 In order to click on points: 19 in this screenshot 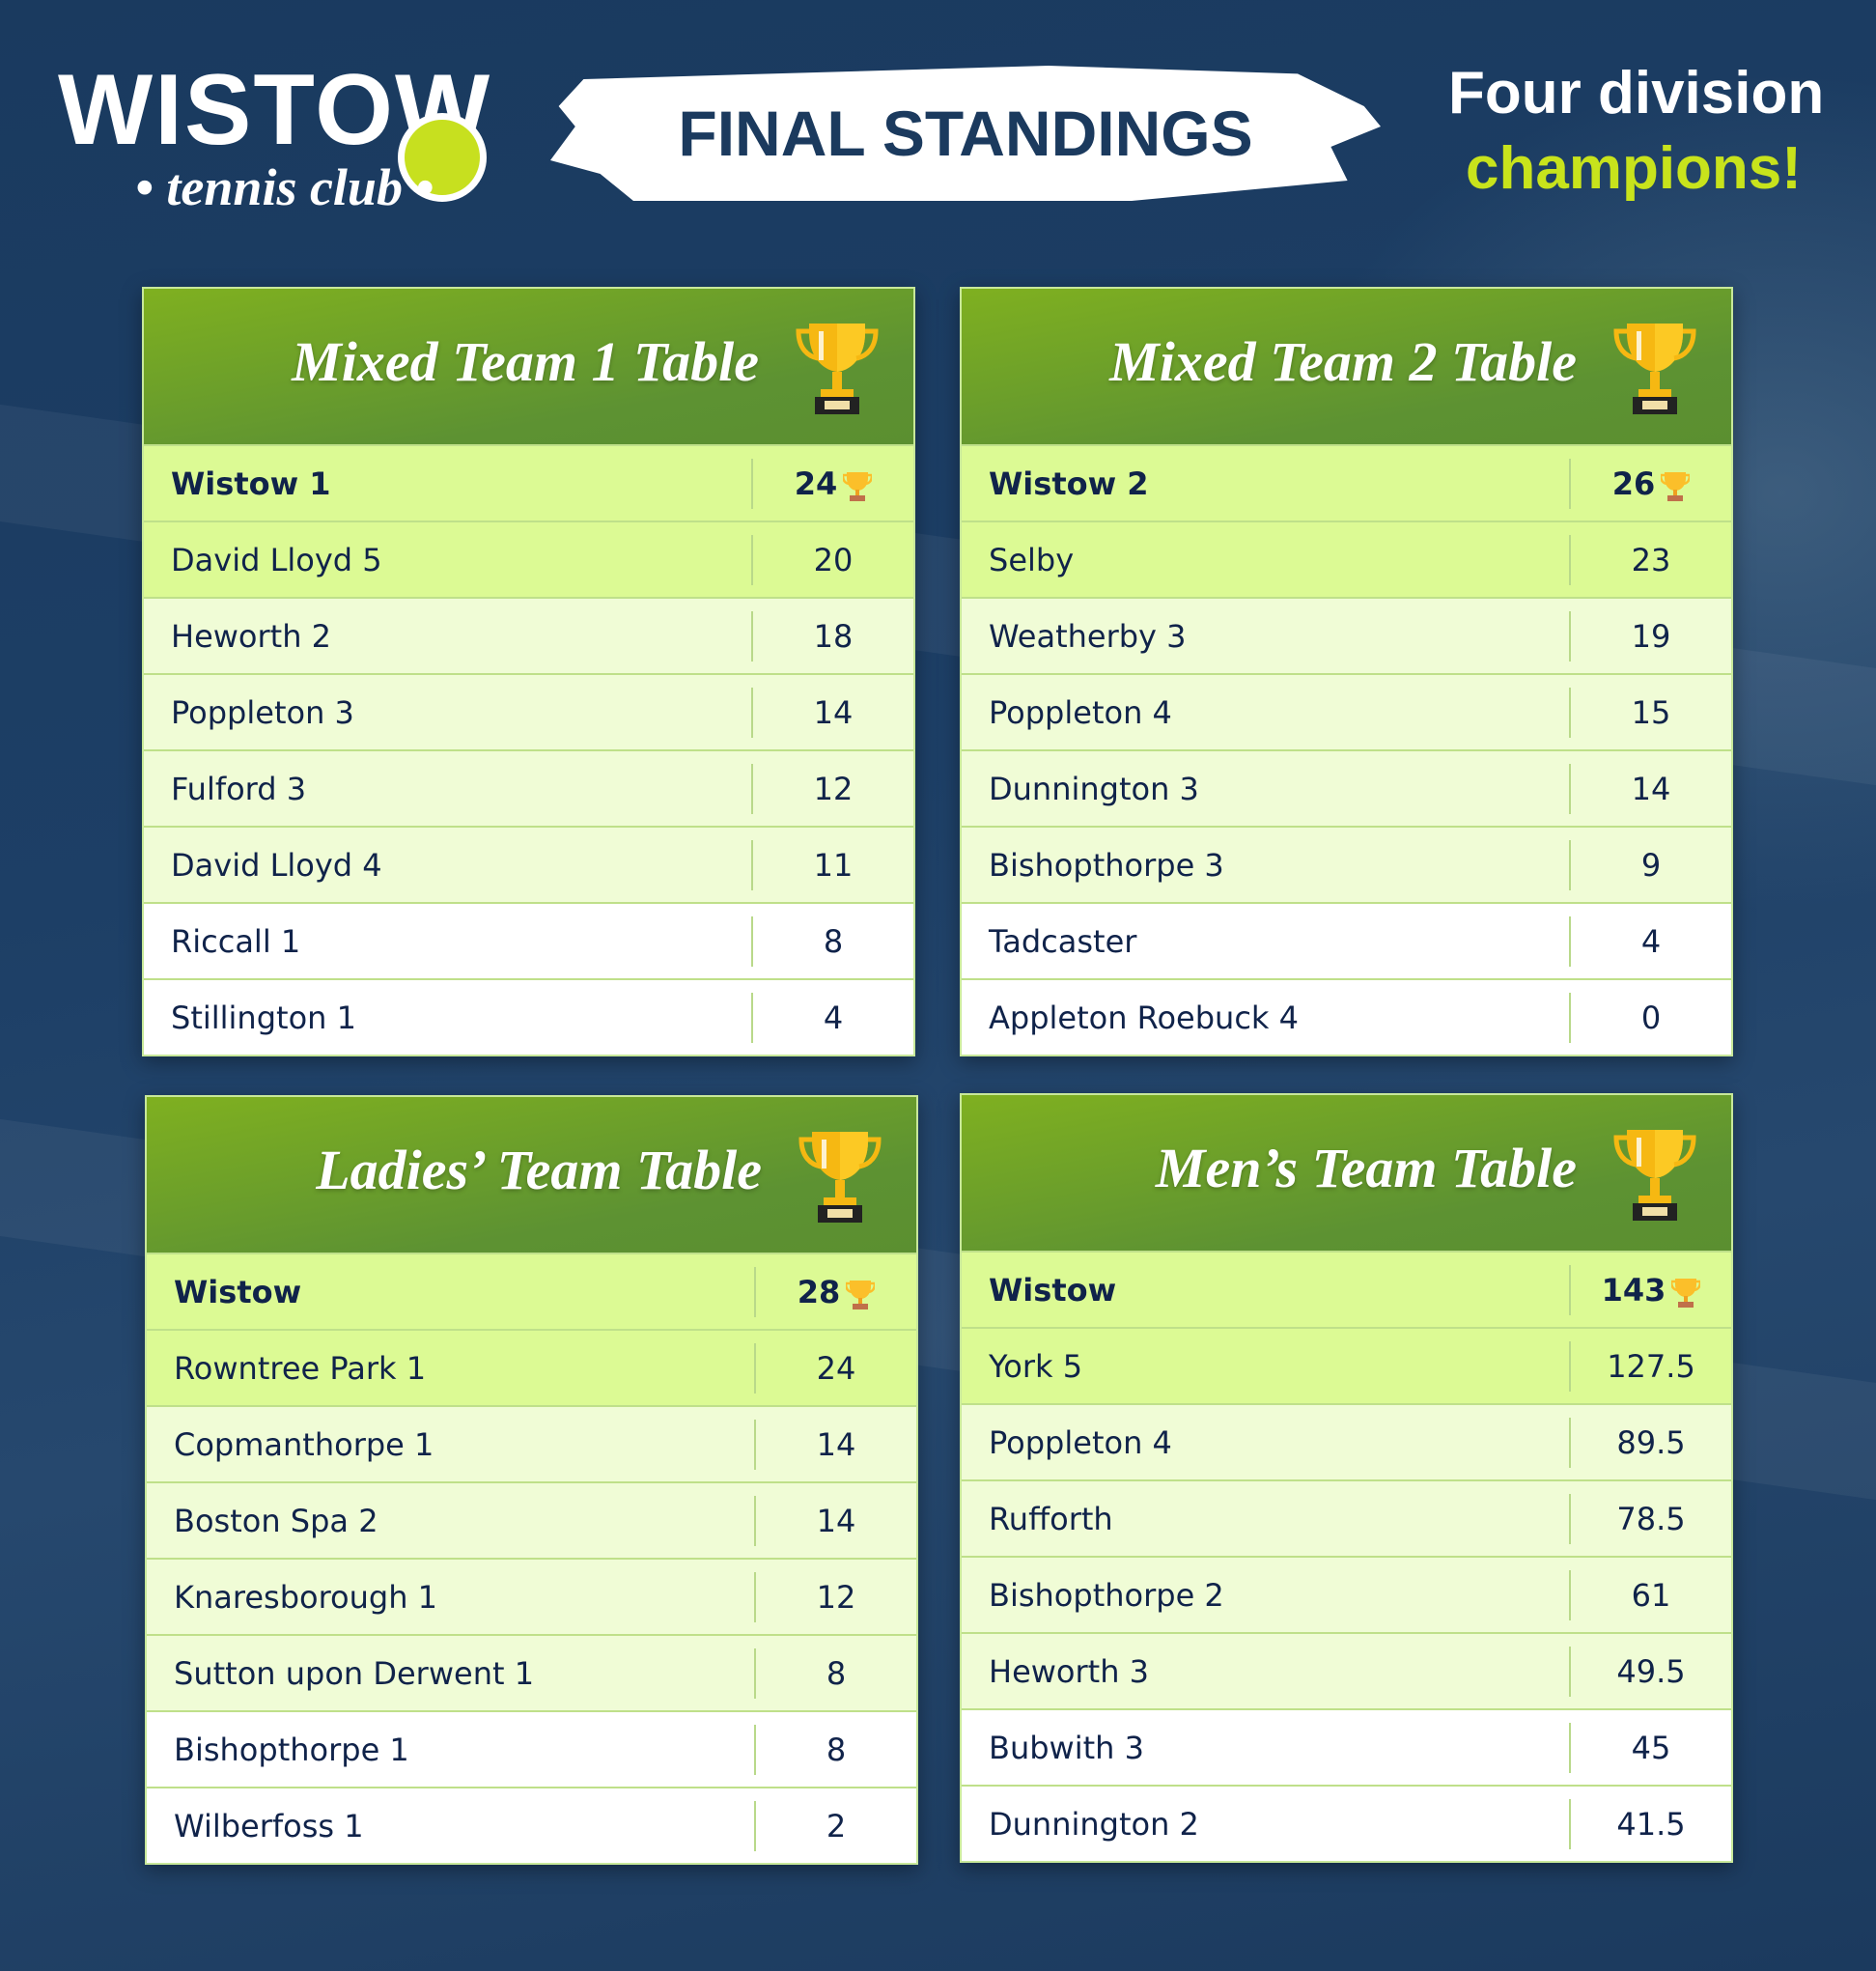, I will do `click(1651, 636)`.